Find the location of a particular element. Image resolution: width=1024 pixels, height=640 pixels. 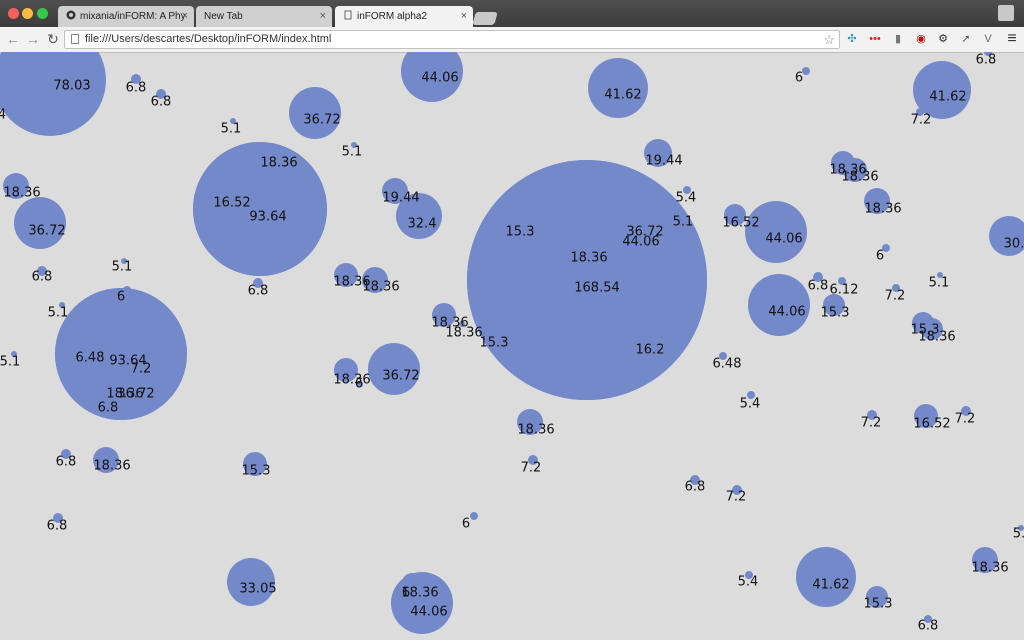

extension-dots-icon: ••• is located at coordinates (875, 39).